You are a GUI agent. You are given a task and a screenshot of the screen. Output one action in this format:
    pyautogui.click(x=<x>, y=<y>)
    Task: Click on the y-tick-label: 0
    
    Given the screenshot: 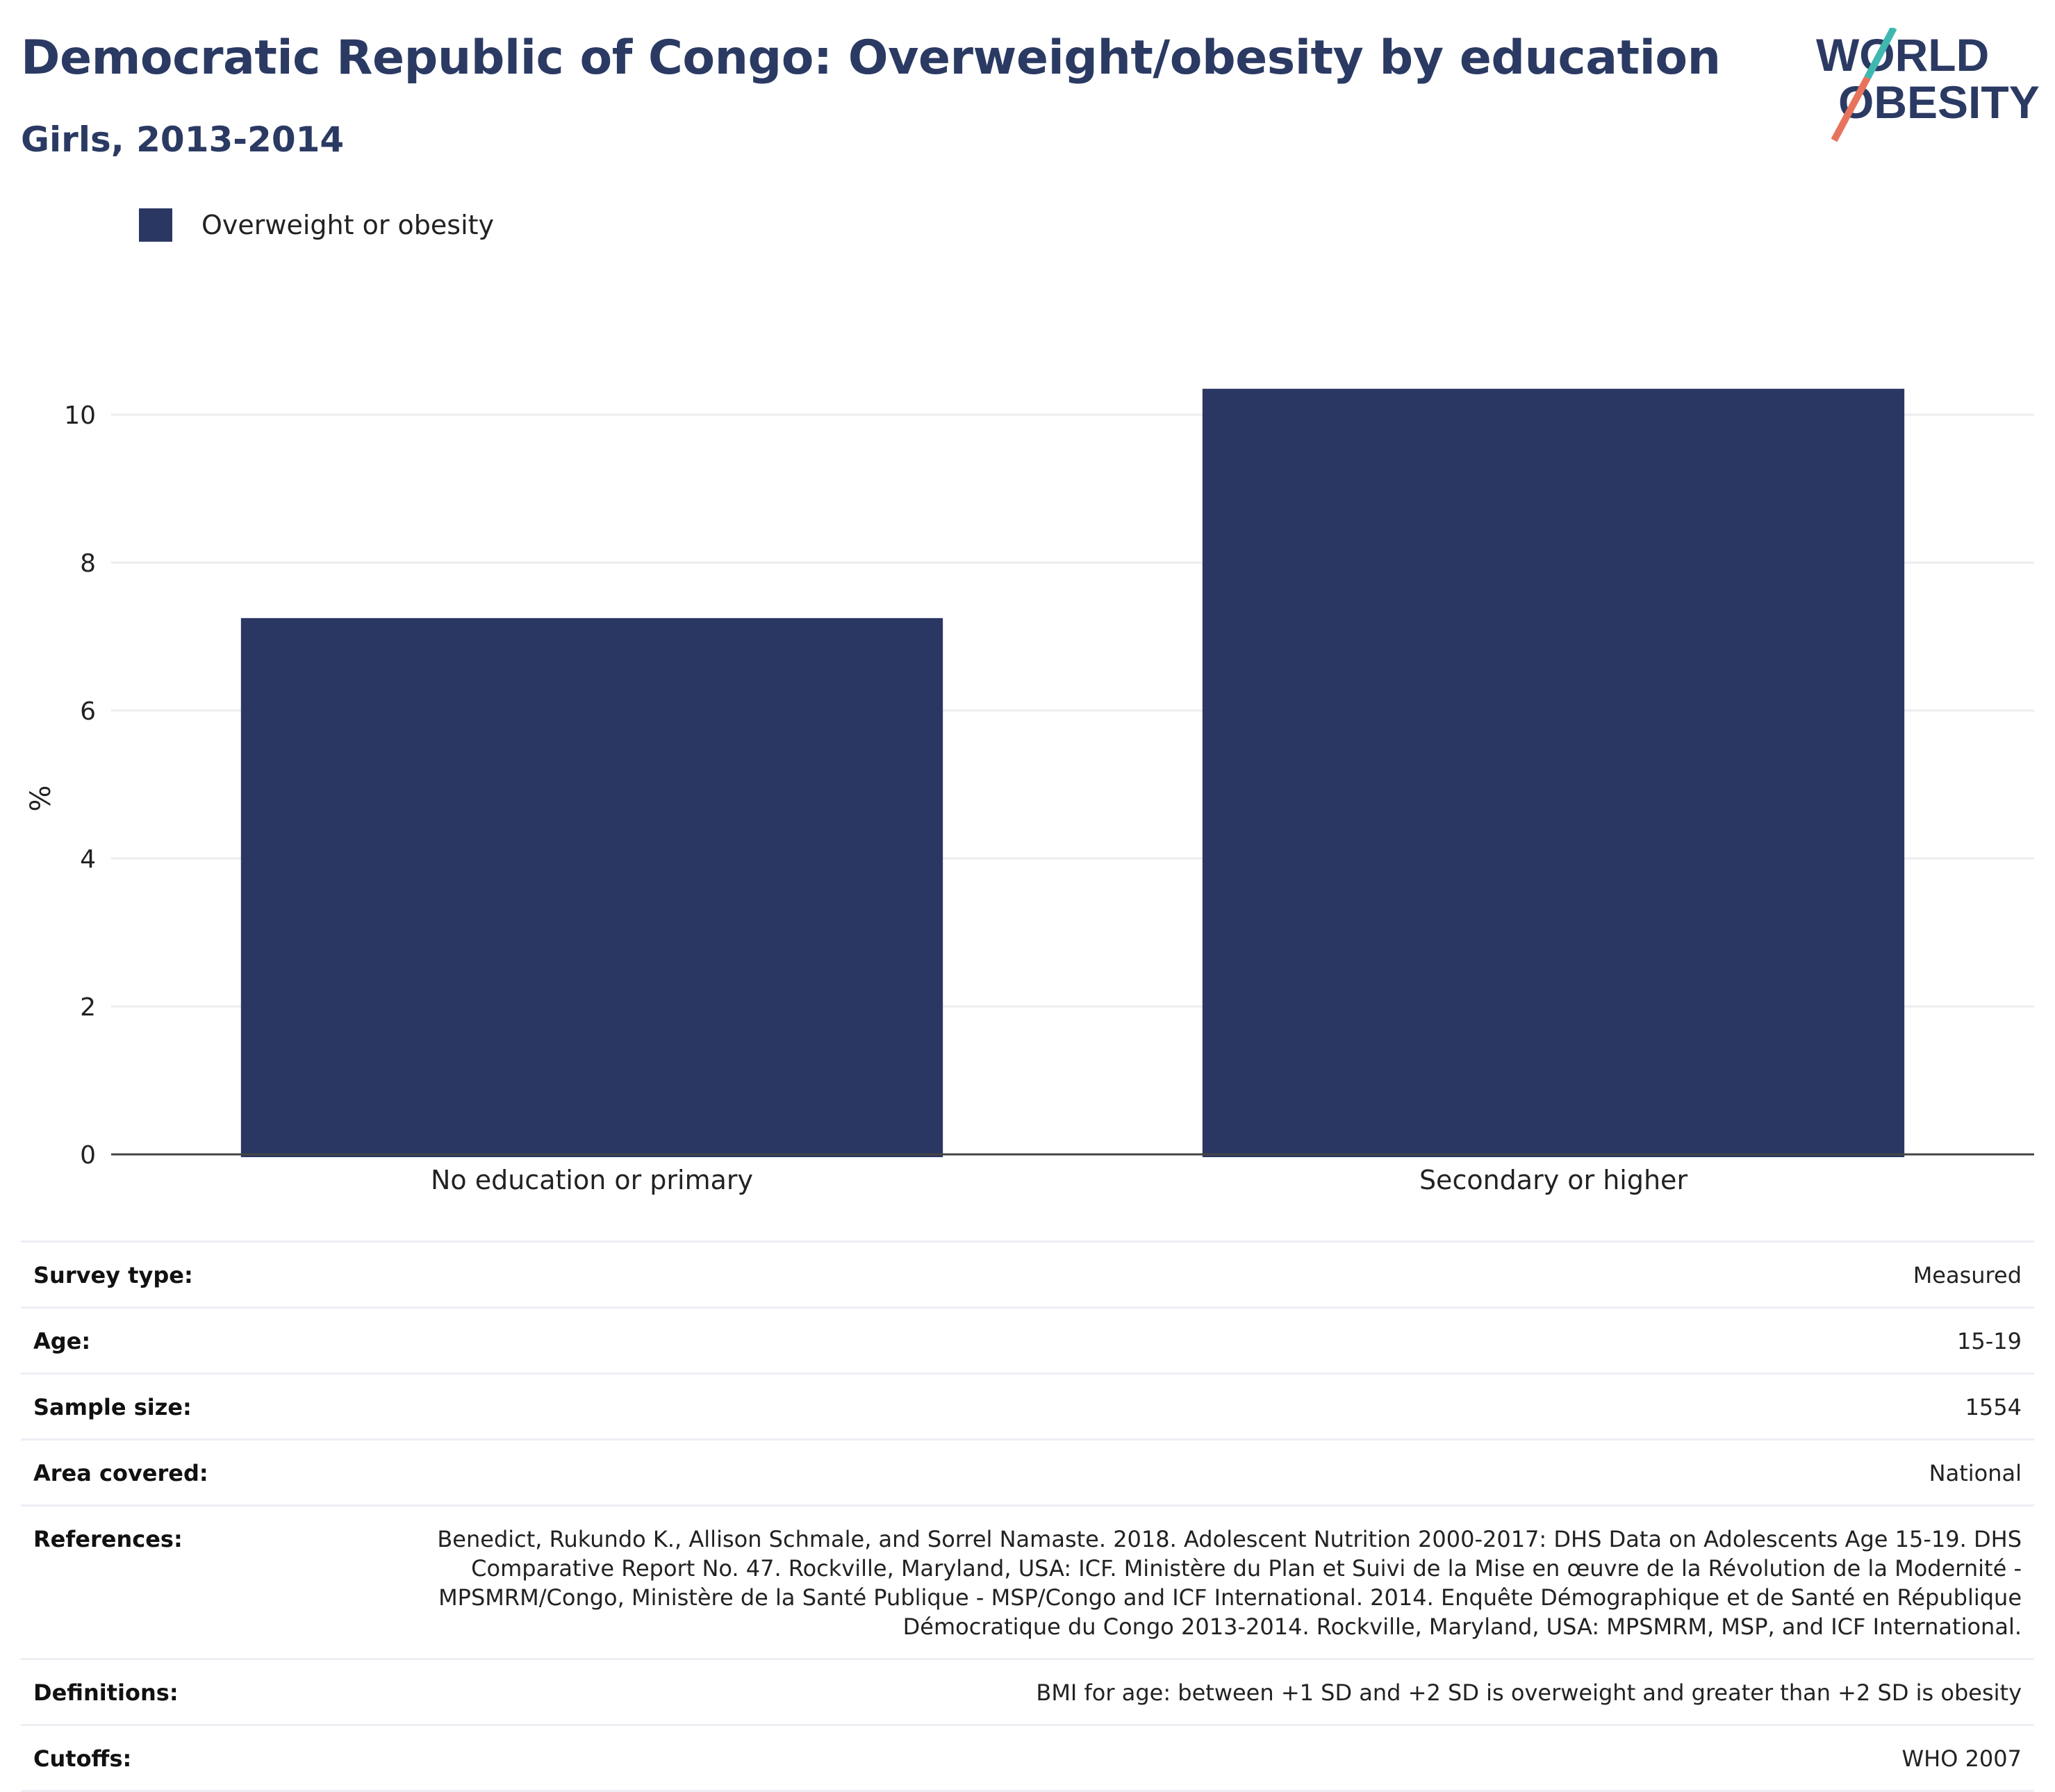 What is the action you would take?
    pyautogui.click(x=88, y=1155)
    